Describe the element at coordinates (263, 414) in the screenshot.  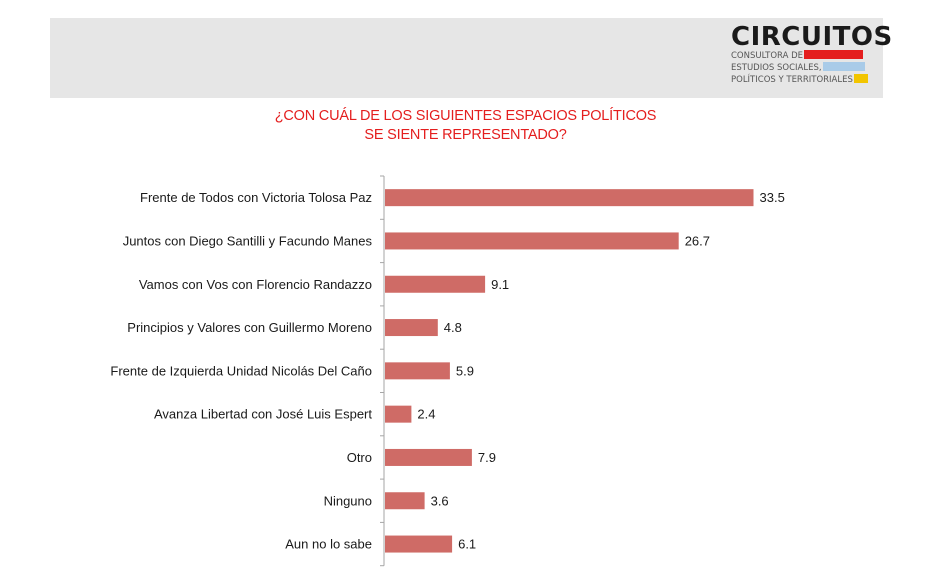
I see `category-label: Avanza Libertad con José Luis Espert` at that location.